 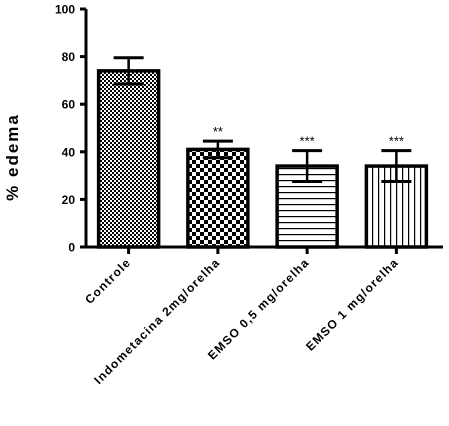 I want to click on y-axis-label: % edema, so click(x=12, y=157).